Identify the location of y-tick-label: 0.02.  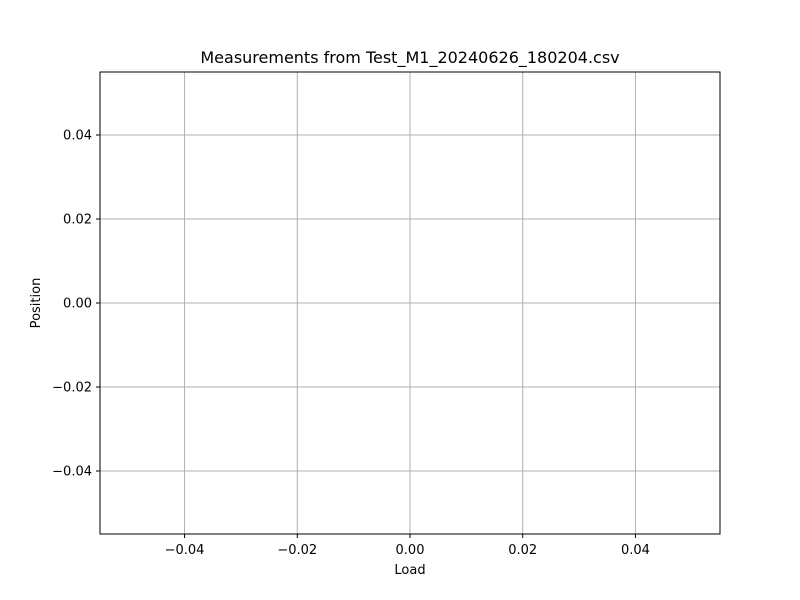
(77, 220).